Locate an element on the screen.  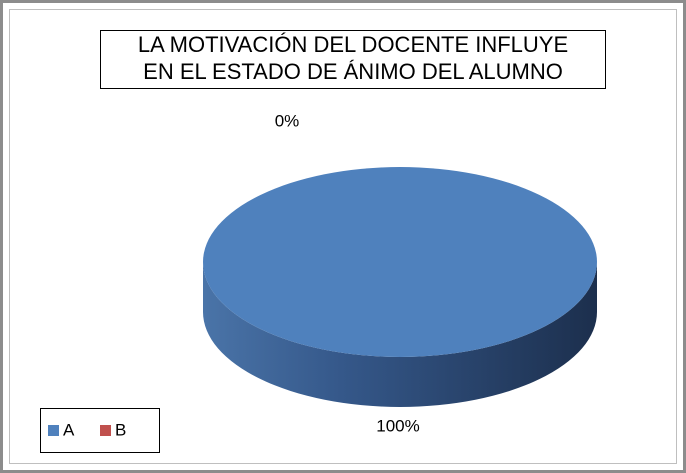
chart-title: EN EL ESTADO DE ÁNIMO DEL ALUMNO is located at coordinates (353, 71).